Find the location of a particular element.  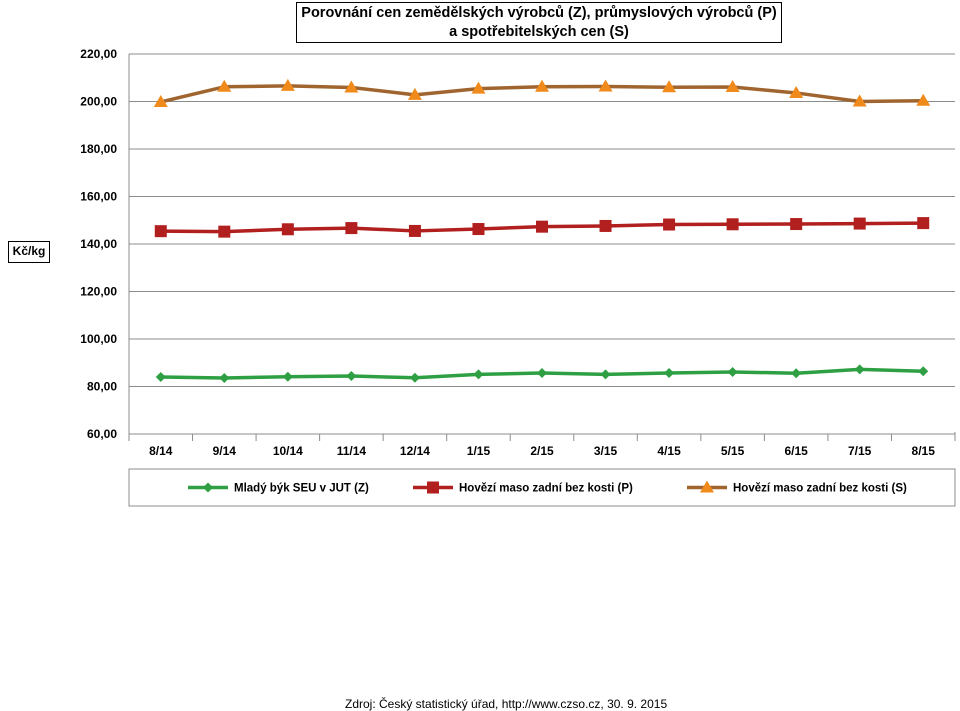

x-tick-label: 6/15 is located at coordinates (796, 451).